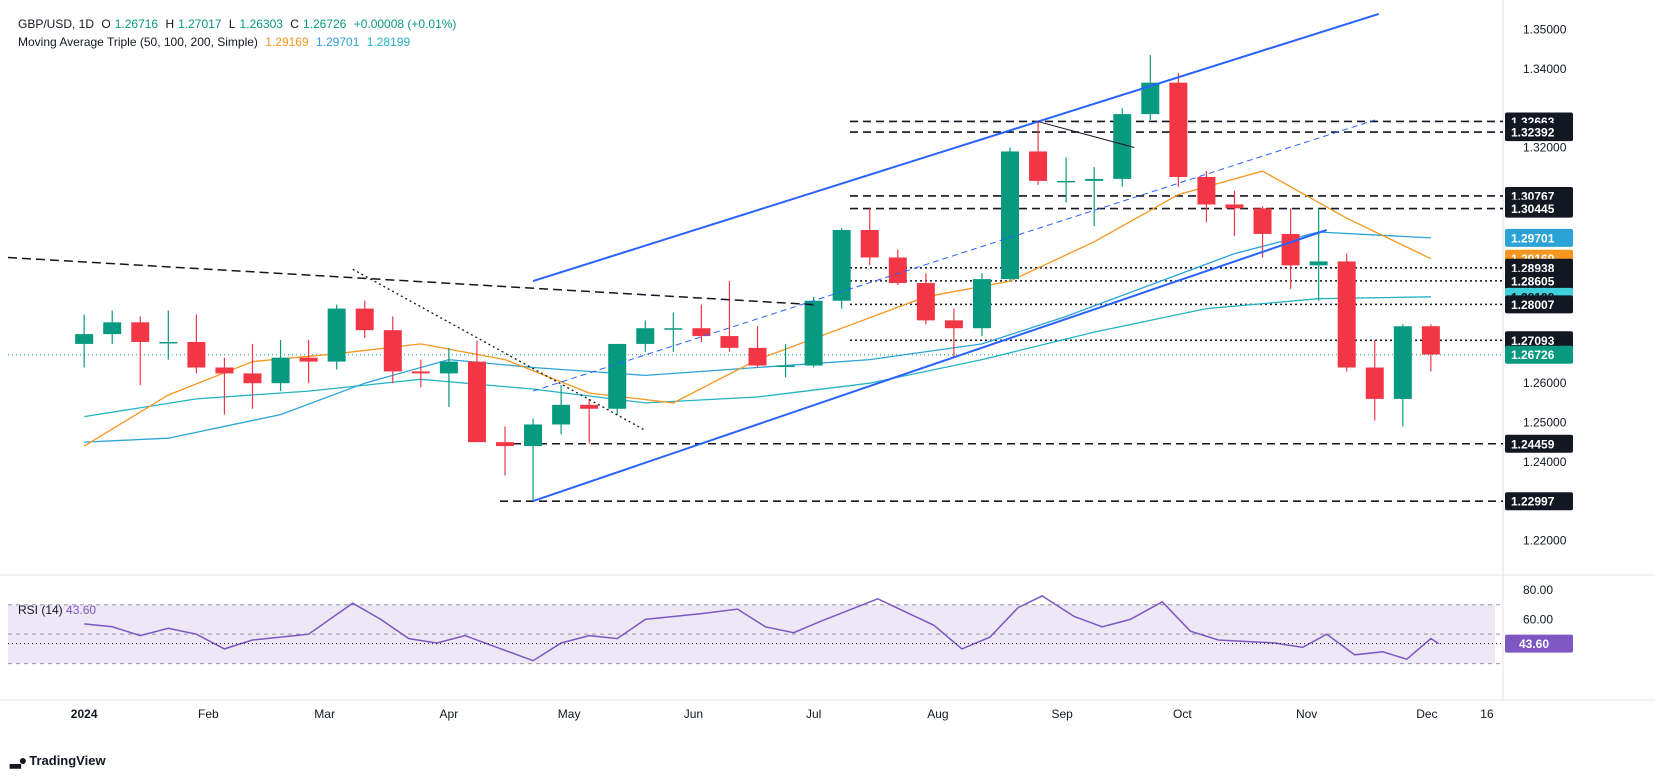 This screenshot has height=784, width=1655. I want to click on high-label: H, so click(170, 24).